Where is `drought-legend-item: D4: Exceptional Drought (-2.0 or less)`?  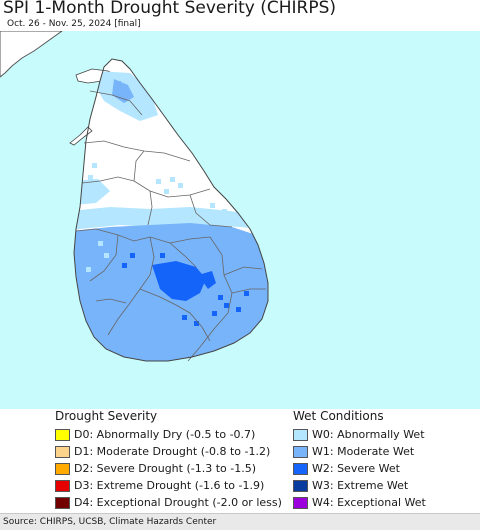 drought-legend-item: D4: Exceptional Drought (-2.0 or less) is located at coordinates (168, 502).